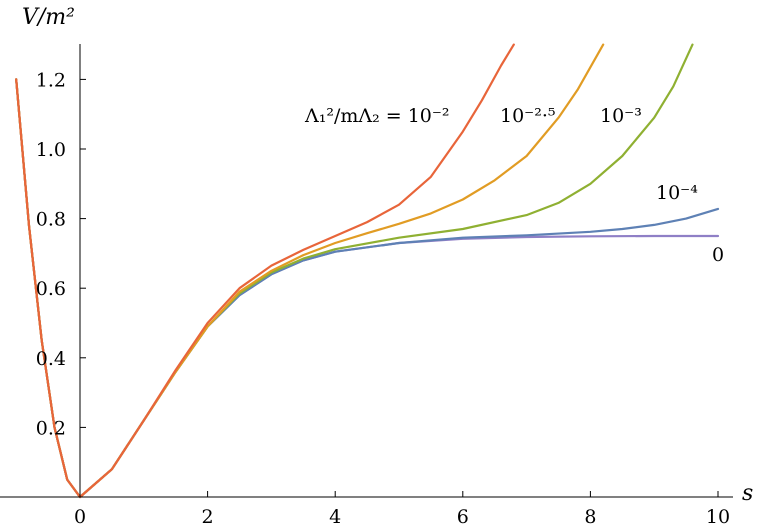 This screenshot has height=527, width=759. Describe the element at coordinates (51, 428) in the screenshot. I see `y-tick-label-0: 0.2` at that location.